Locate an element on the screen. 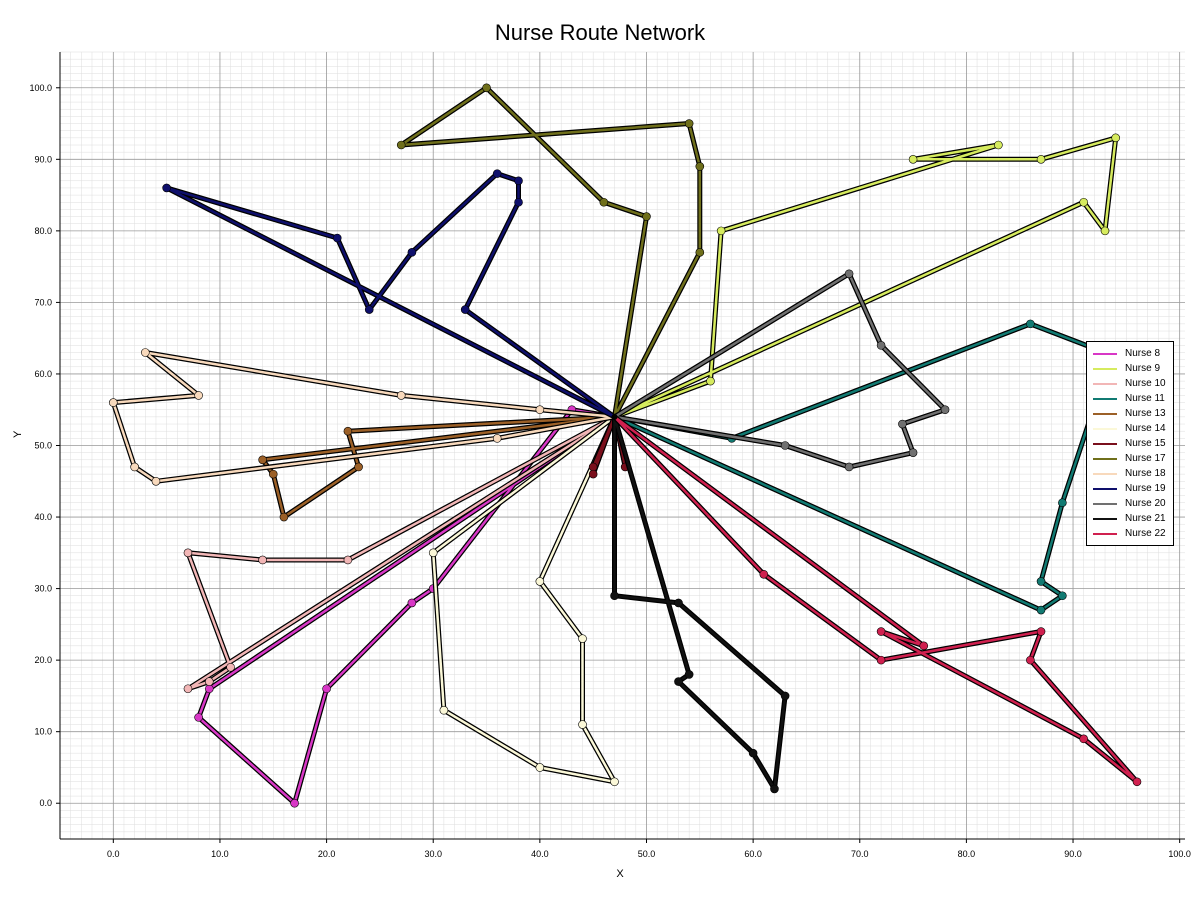 The width and height of the screenshot is (1200, 900). legend-entry-nurse-9: Nurse 9 is located at coordinates (1131, 368).